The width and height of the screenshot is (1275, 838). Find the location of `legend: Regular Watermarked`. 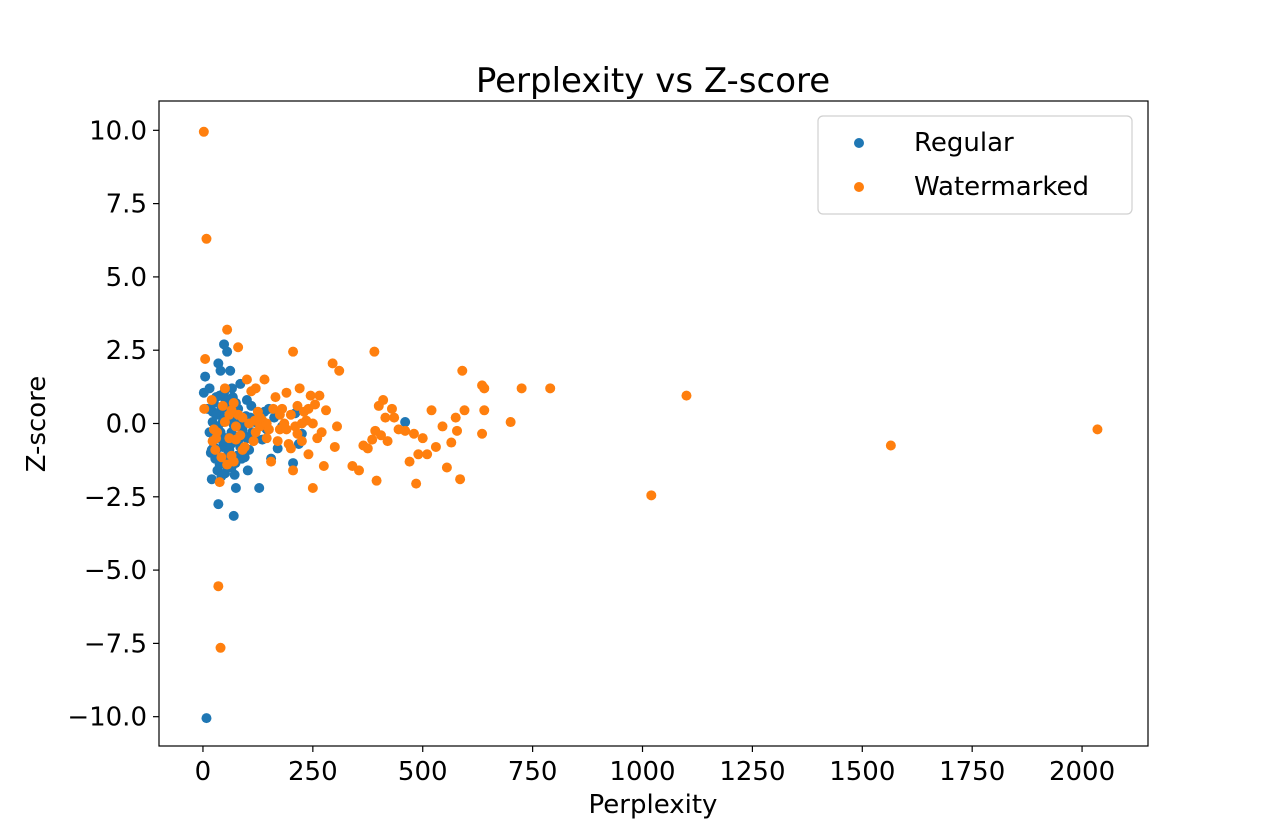

legend: Regular Watermarked is located at coordinates (975, 165).